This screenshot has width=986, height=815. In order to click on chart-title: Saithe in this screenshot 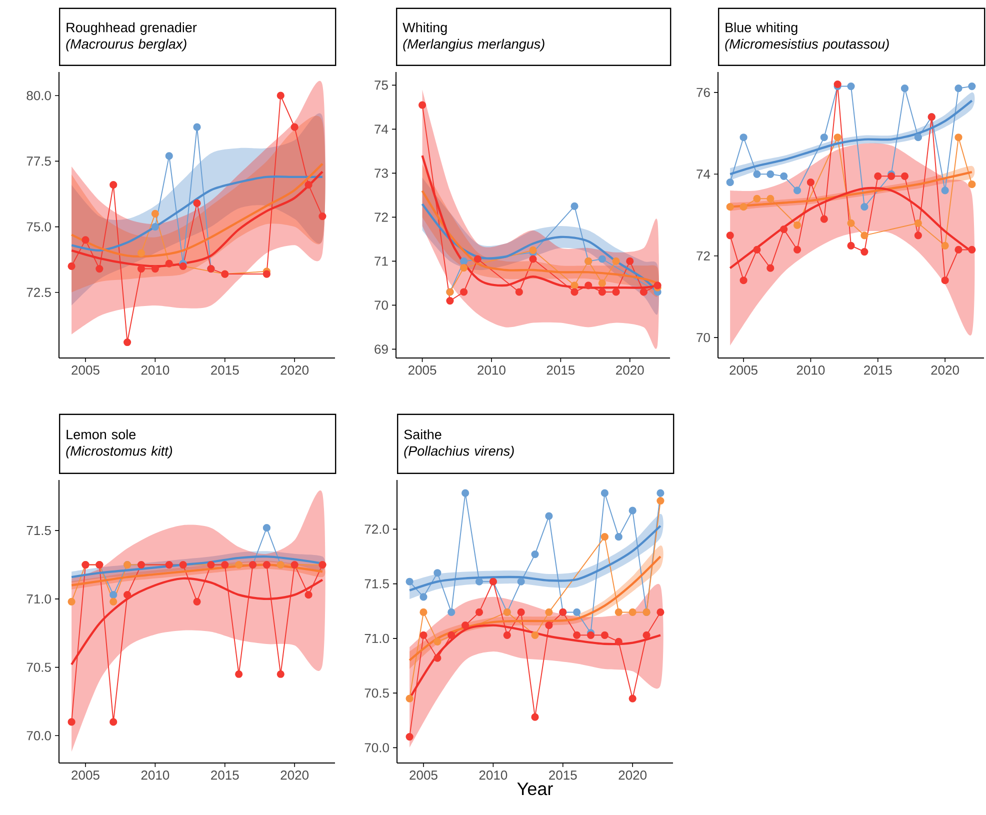, I will do `click(423, 434)`.